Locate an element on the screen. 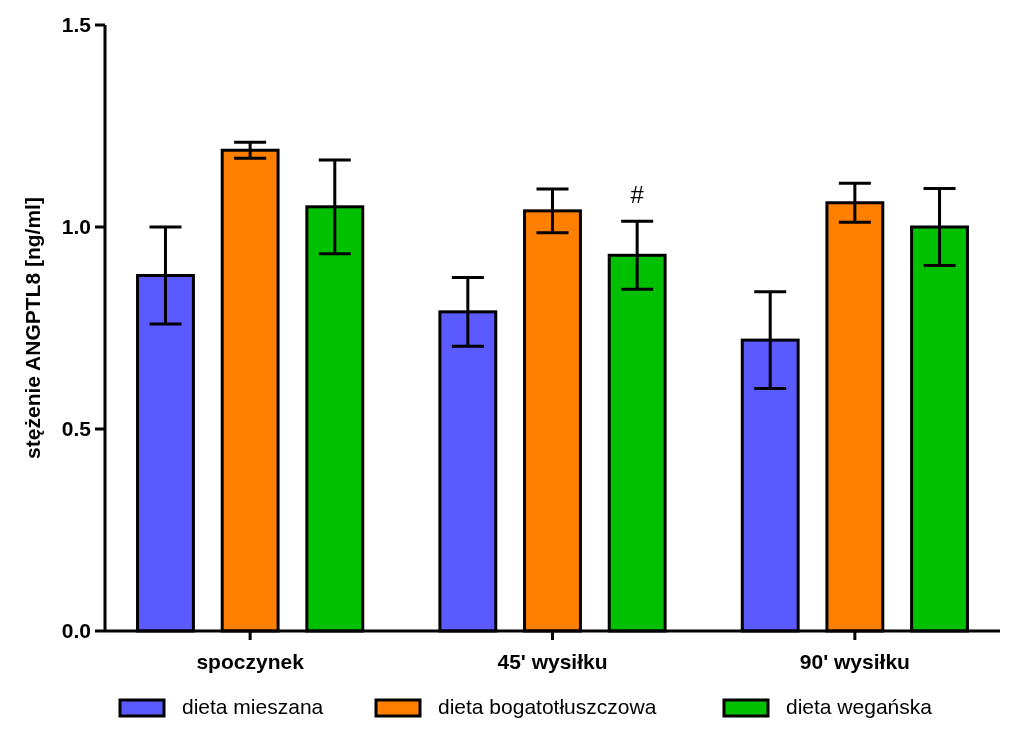 This screenshot has height=729, width=1012. legend-label: dieta mieszana is located at coordinates (253, 706).